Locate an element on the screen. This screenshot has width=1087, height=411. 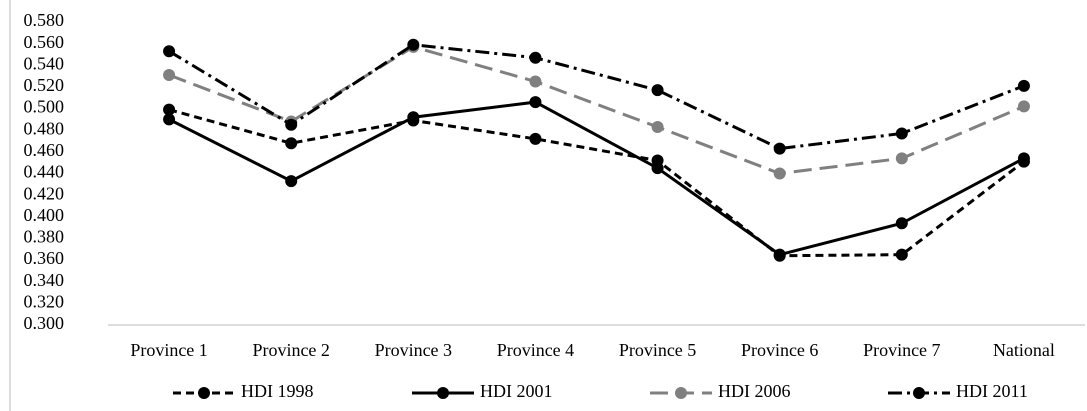
x-tick-label: Province 1 is located at coordinates (168, 350).